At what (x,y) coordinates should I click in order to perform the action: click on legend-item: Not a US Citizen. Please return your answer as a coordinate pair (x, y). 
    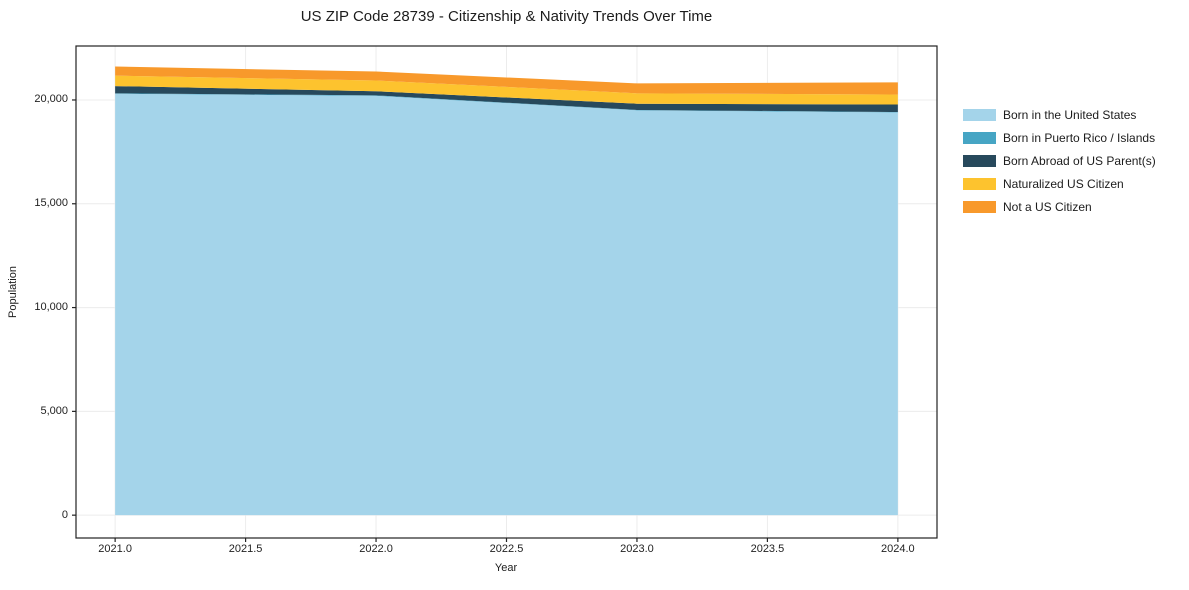
    Looking at the image, I should click on (1059, 207).